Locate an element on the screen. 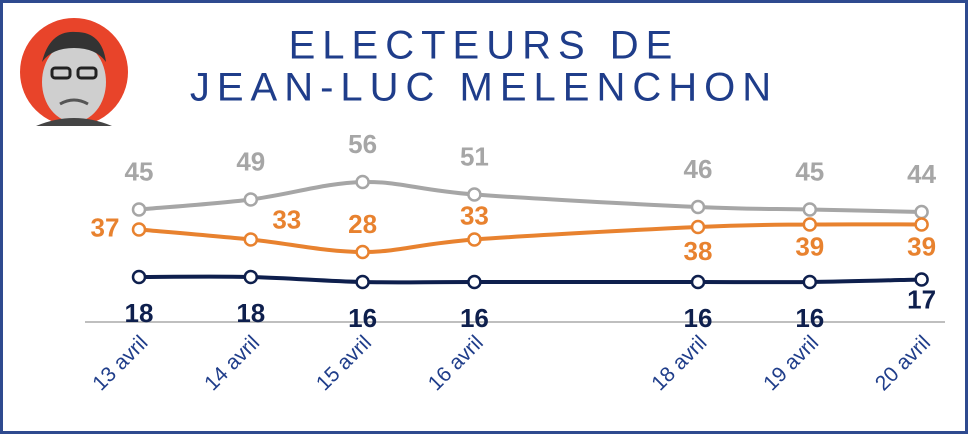  chart-title: JEAN-LUC MELENCHON is located at coordinates (484, 88).